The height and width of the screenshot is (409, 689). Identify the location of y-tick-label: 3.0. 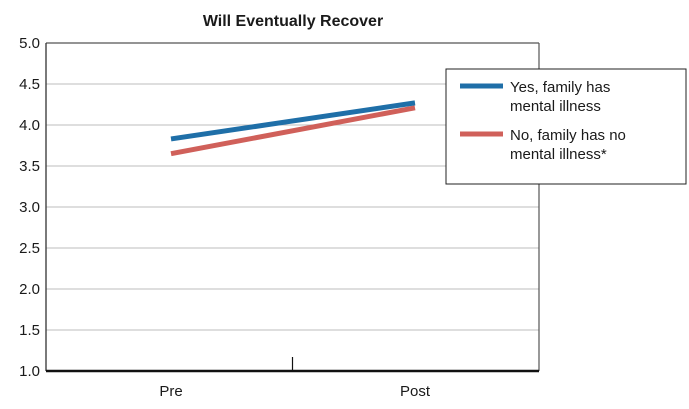
(29, 207).